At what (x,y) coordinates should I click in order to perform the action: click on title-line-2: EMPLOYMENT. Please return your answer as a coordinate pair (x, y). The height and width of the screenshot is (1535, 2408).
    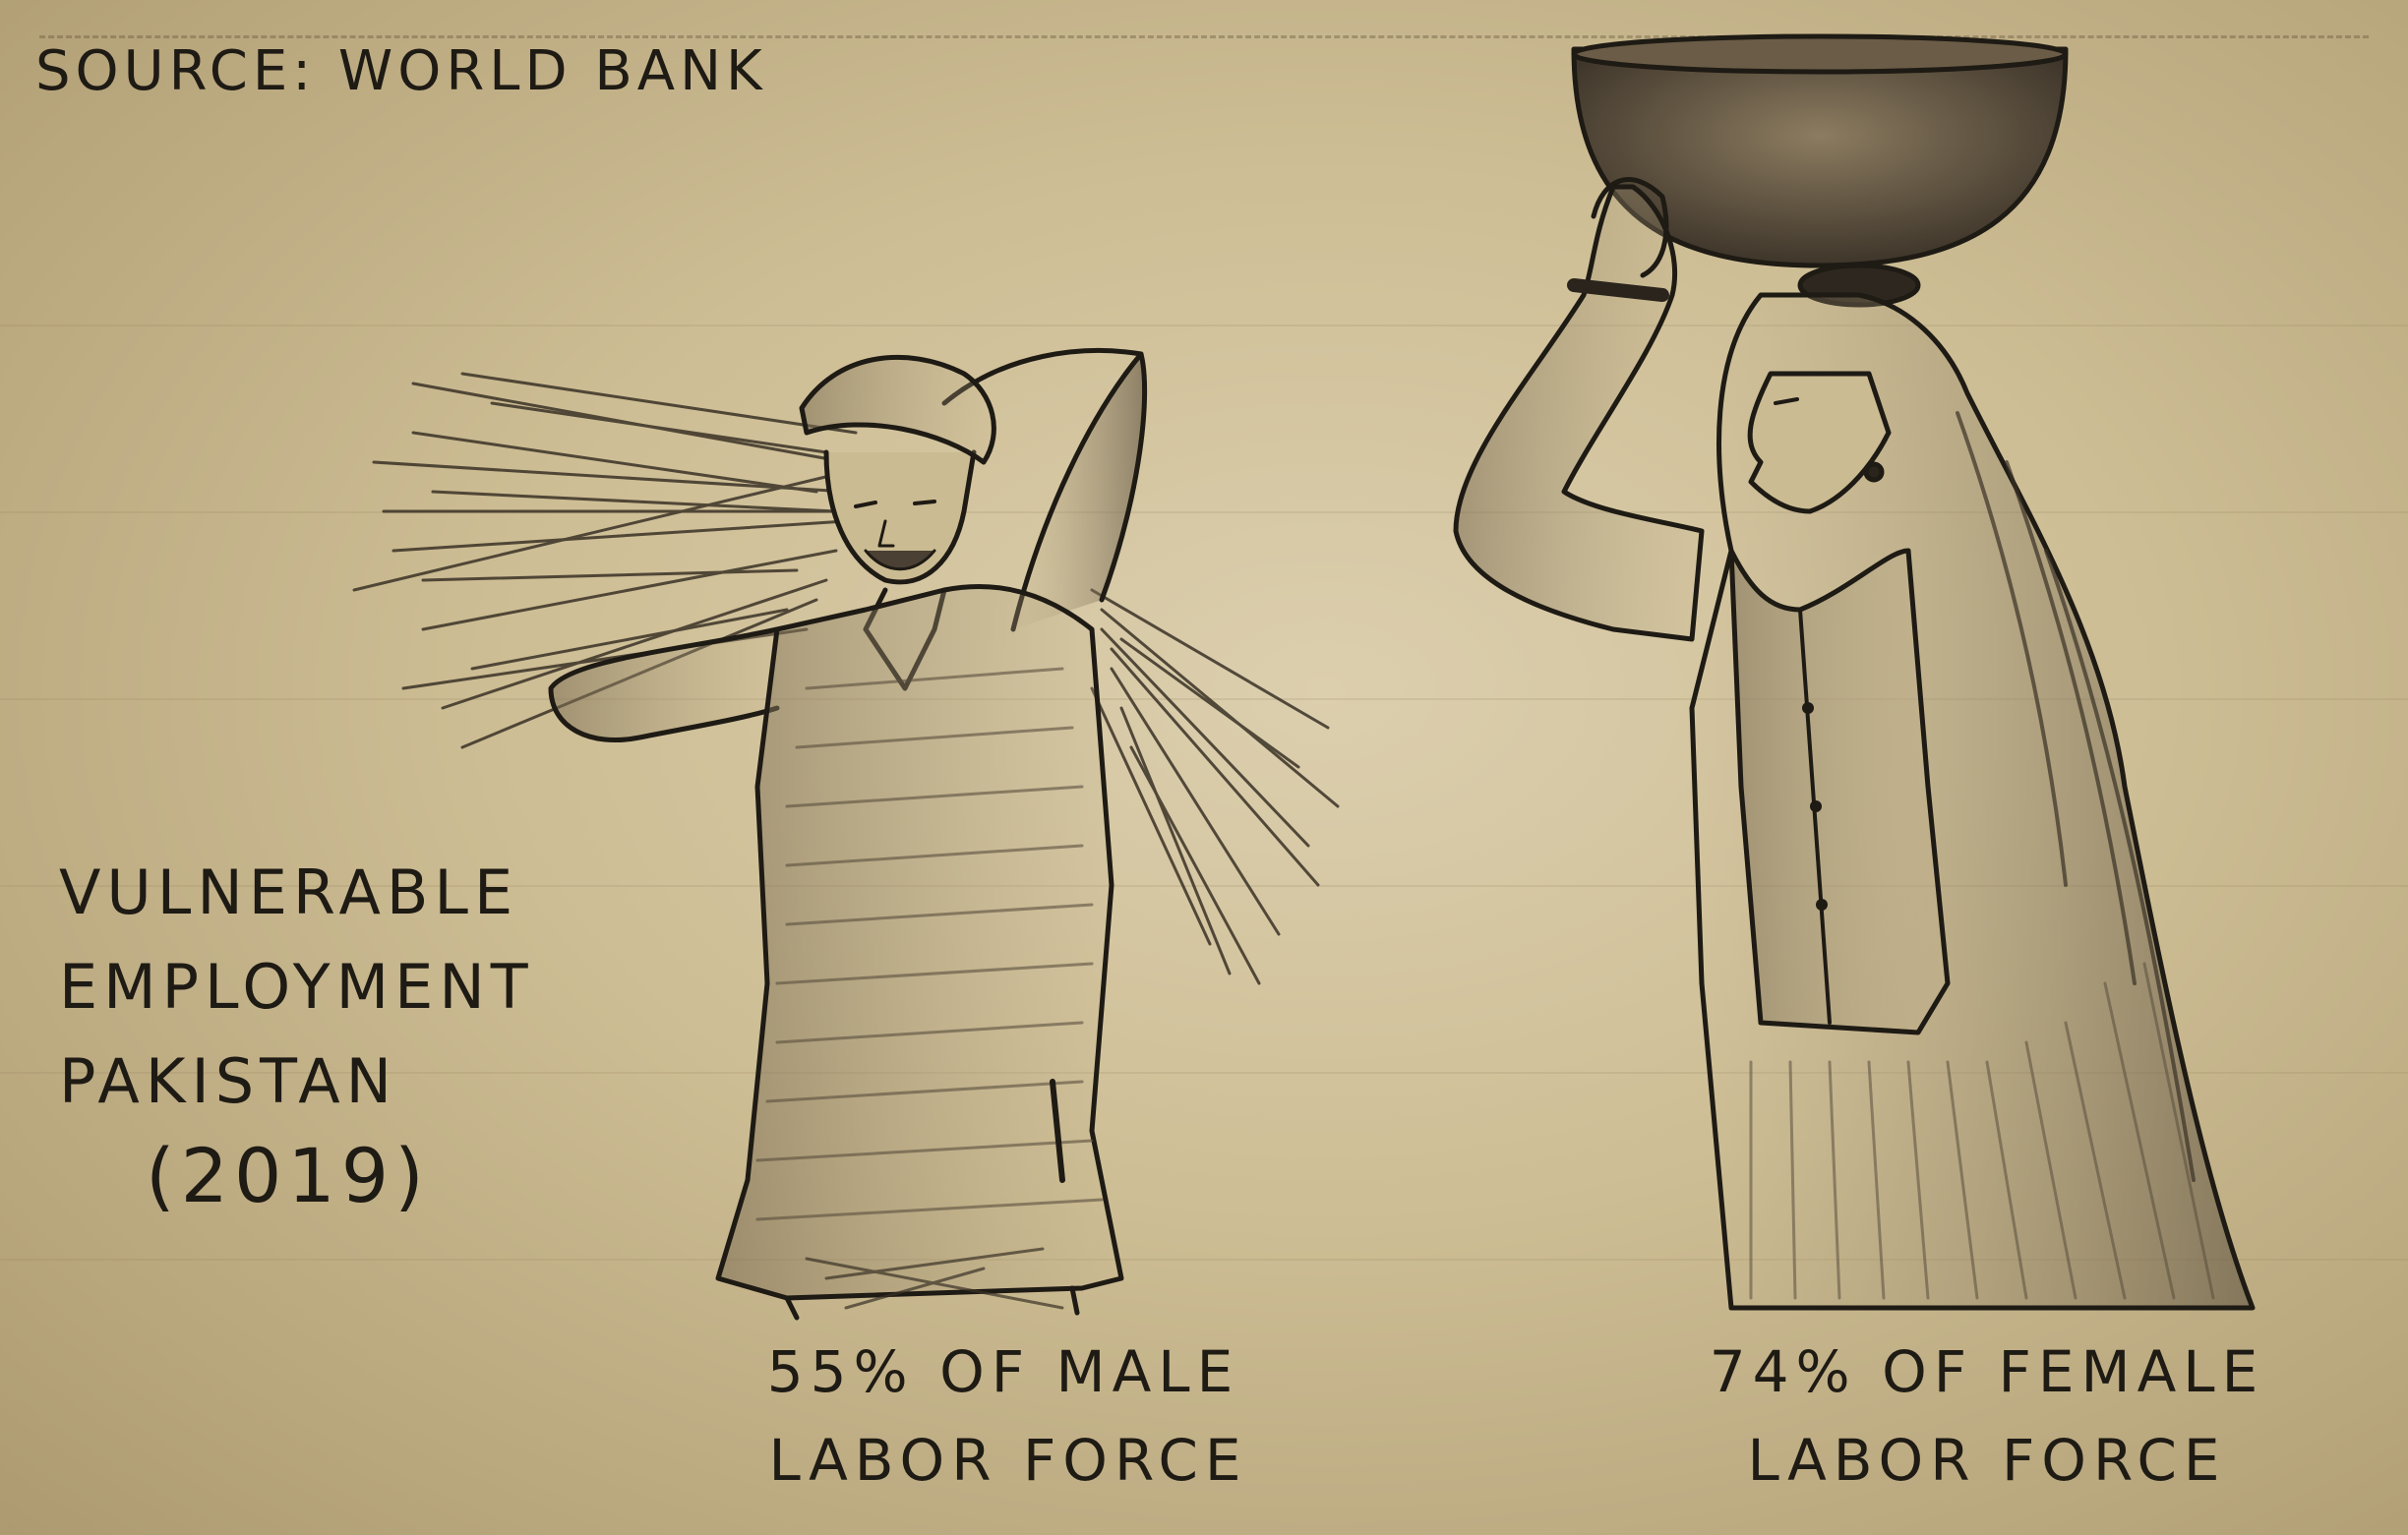
    Looking at the image, I should click on (296, 987).